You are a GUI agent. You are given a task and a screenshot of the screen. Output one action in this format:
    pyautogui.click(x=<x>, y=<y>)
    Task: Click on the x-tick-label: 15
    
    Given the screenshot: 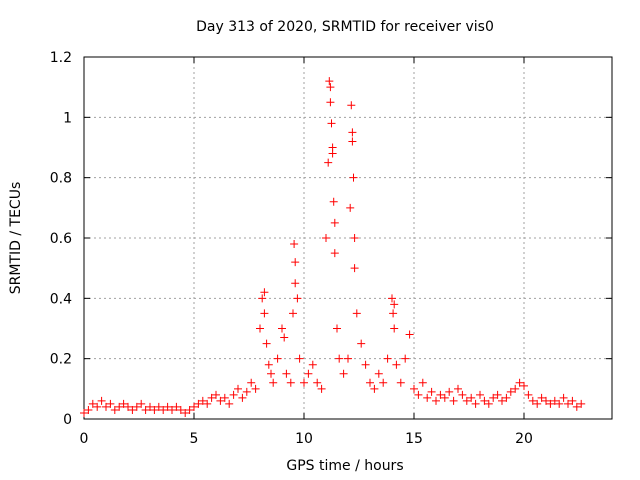 What is the action you would take?
    pyautogui.click(x=414, y=439)
    